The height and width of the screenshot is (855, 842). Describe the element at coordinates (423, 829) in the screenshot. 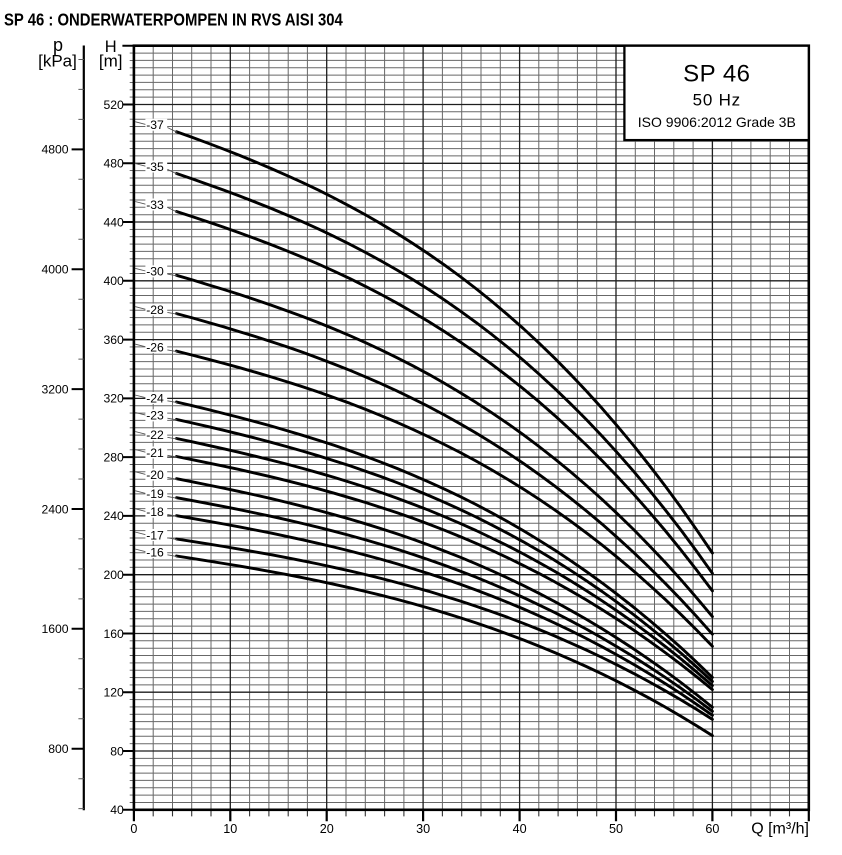

I see `svg-text: 30` at that location.